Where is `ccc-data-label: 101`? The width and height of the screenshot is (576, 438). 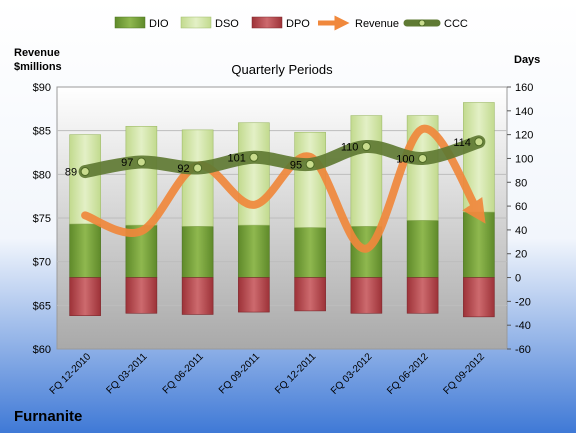 ccc-data-label: 101 is located at coordinates (237, 158).